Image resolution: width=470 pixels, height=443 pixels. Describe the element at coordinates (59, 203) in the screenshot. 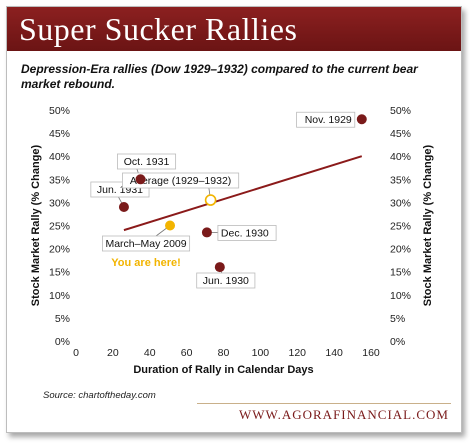

I see `y-tick-label-left: 30%` at that location.